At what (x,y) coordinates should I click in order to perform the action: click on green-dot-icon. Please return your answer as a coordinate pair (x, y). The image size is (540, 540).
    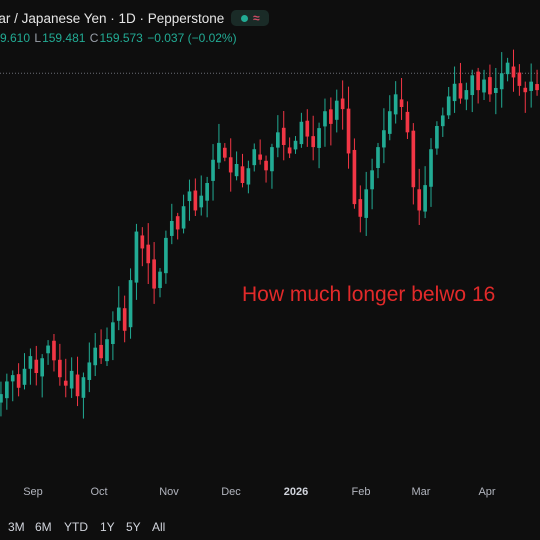
    Looking at the image, I should click on (245, 18).